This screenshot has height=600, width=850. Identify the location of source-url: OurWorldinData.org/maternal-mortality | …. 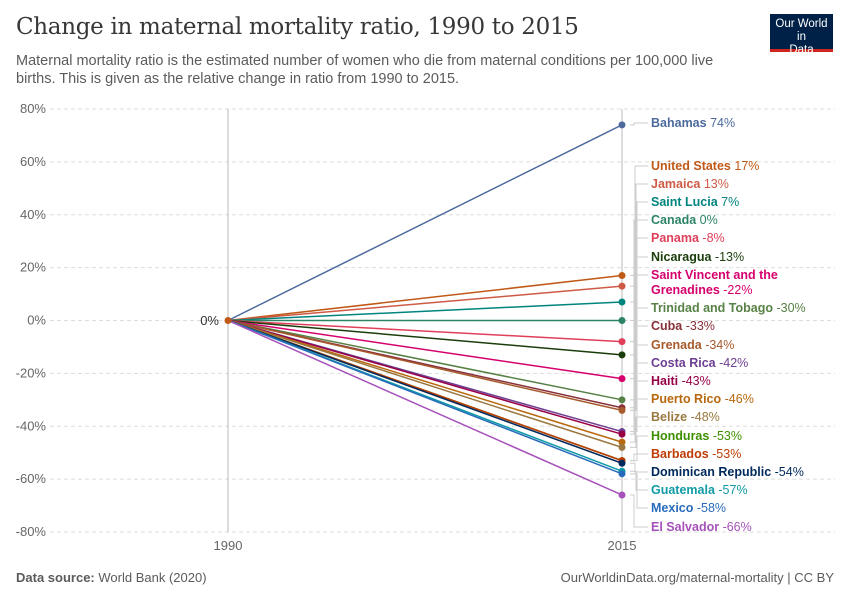
(697, 577).